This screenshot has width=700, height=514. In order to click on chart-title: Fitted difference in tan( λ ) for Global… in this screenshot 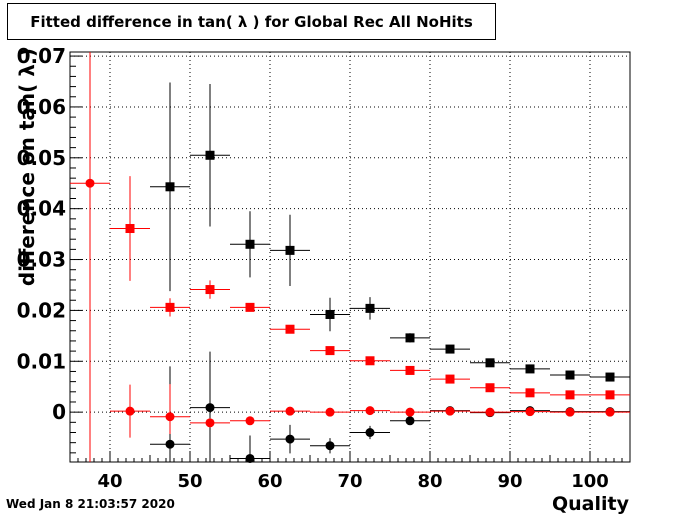, I will do `click(251, 22)`.